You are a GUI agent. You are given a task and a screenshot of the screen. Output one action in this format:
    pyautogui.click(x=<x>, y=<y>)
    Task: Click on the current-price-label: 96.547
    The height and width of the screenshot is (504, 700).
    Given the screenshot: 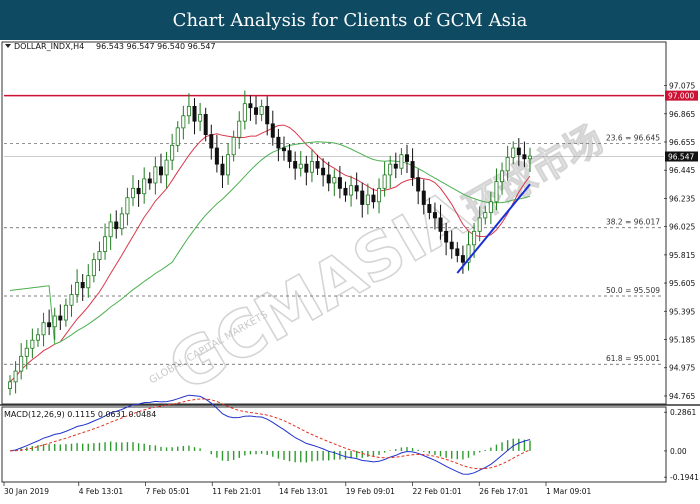 What is the action you would take?
    pyautogui.click(x=681, y=156)
    